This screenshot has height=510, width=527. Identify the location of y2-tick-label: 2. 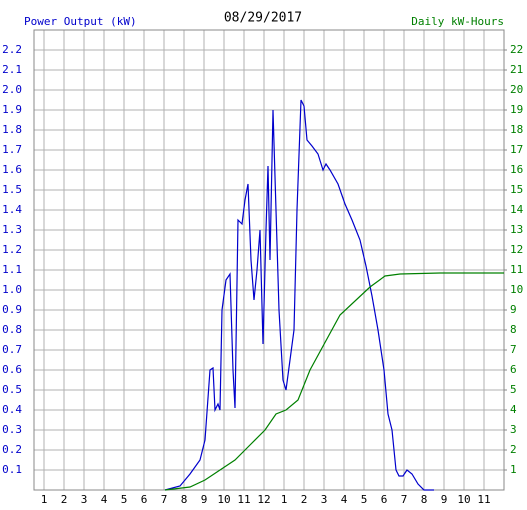
(513, 449).